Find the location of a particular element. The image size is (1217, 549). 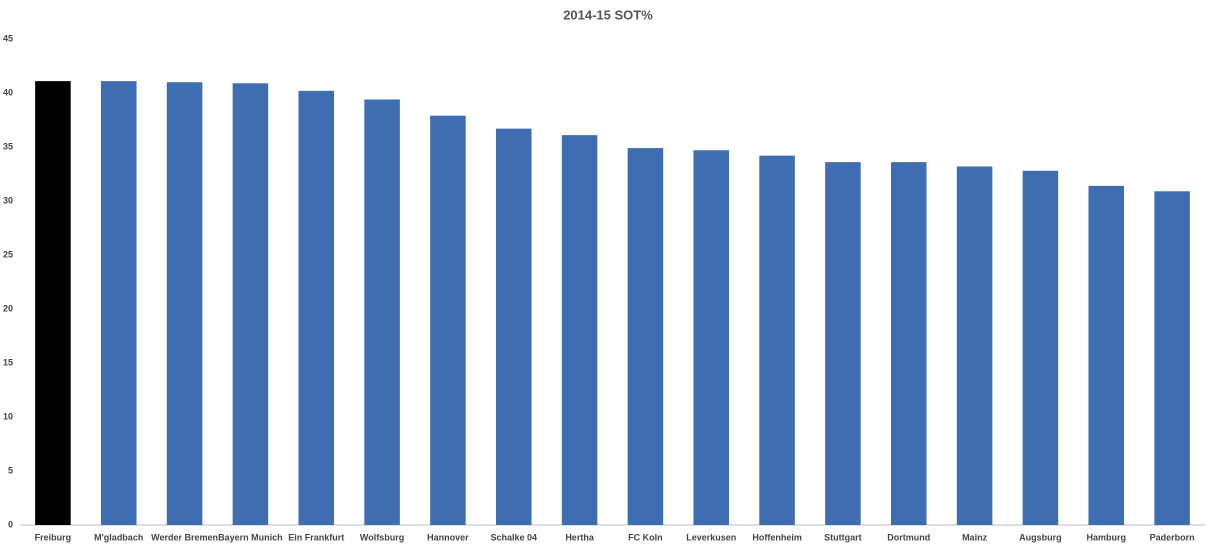

x-tick-label: Werder Bremen is located at coordinates (184, 537).